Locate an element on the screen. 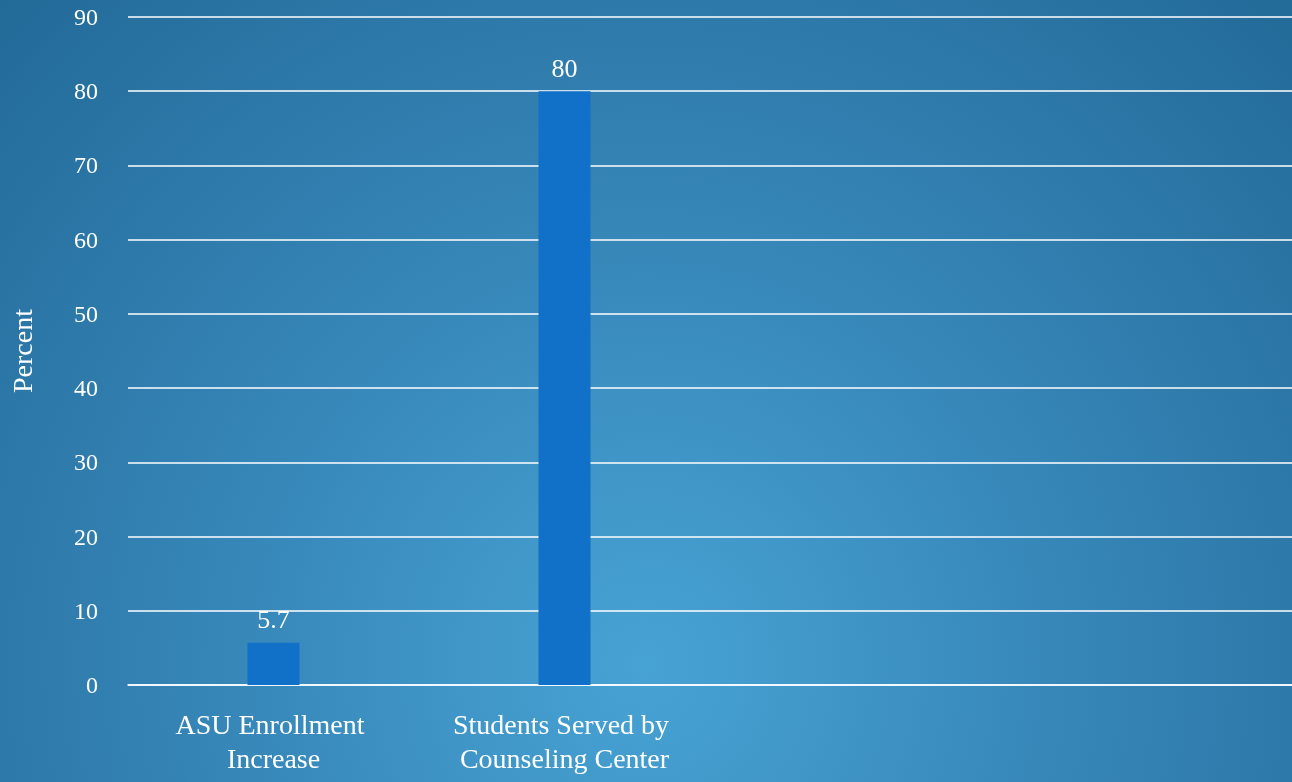 Image resolution: width=1292 pixels, height=782 pixels. x-tick-label: Students Served by Counseling Center is located at coordinates (564, 741).